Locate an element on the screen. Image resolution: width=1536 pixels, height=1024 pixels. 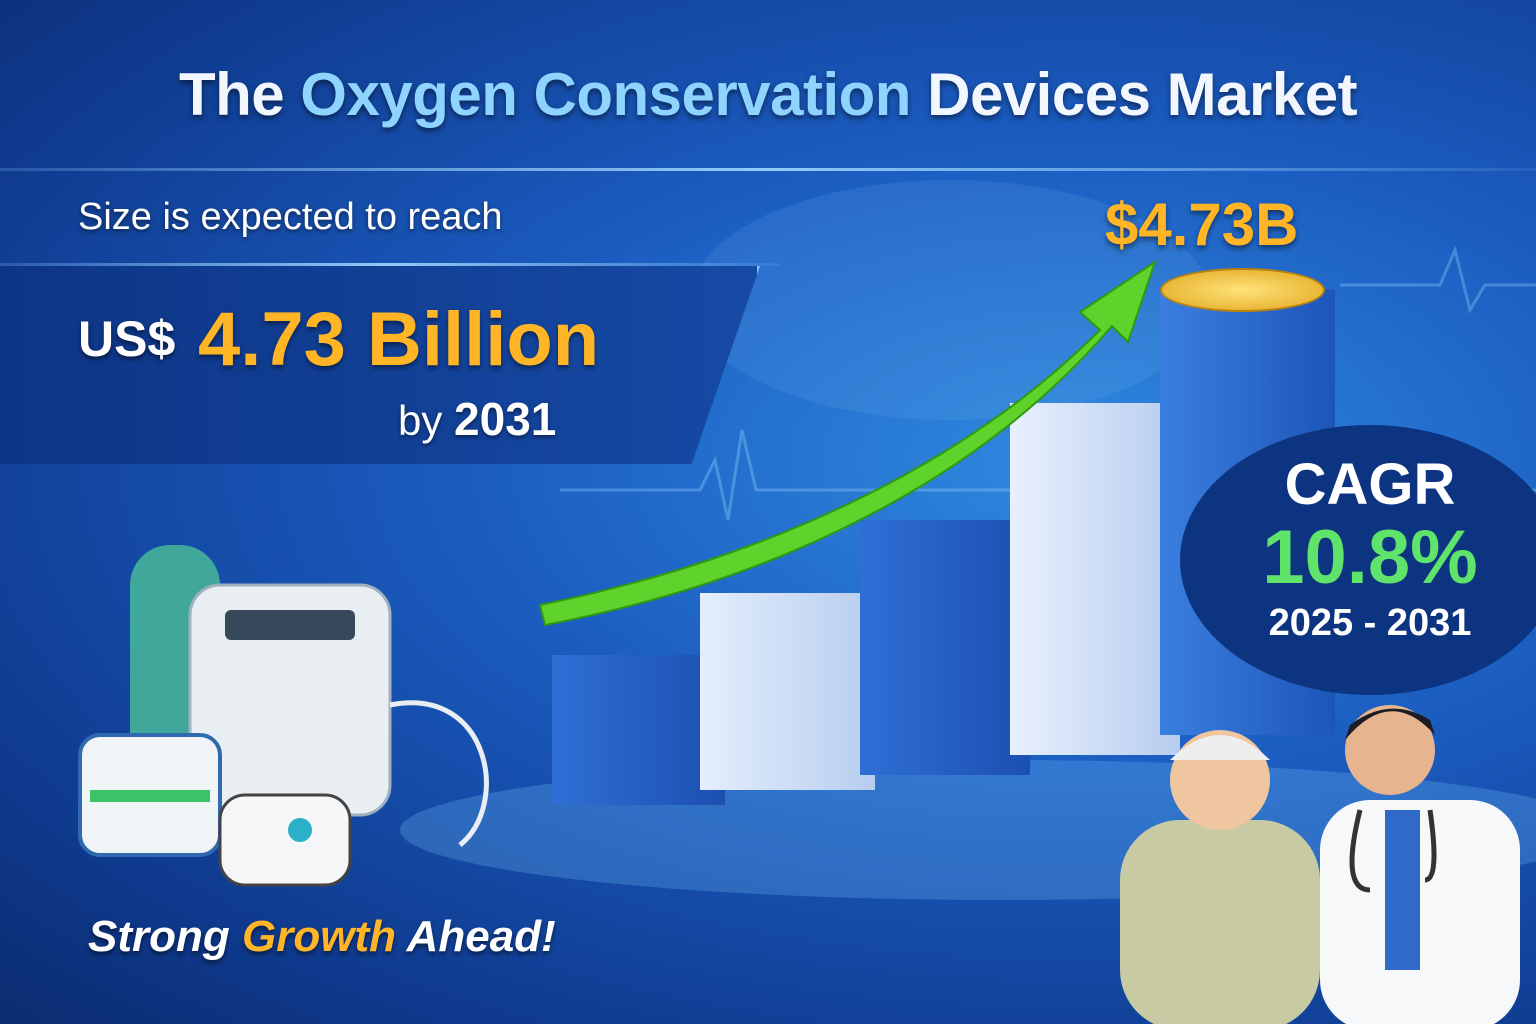
cagr-period: 2025 - 2031 is located at coordinates (1370, 623).